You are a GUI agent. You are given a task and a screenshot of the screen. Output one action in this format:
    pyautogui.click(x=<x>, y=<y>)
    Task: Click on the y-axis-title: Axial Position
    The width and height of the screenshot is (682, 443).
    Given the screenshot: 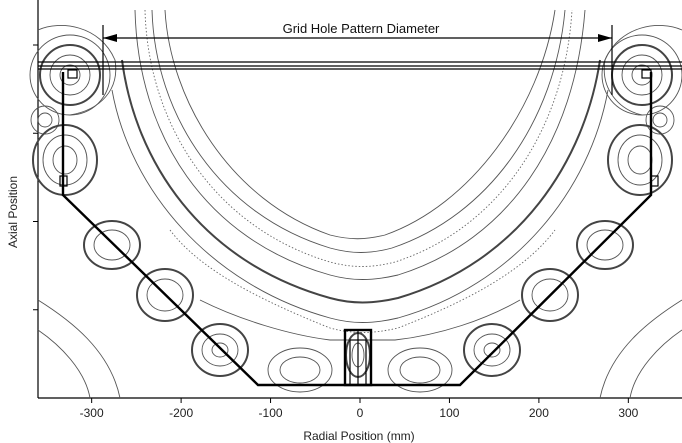 What is the action you would take?
    pyautogui.click(x=13, y=212)
    